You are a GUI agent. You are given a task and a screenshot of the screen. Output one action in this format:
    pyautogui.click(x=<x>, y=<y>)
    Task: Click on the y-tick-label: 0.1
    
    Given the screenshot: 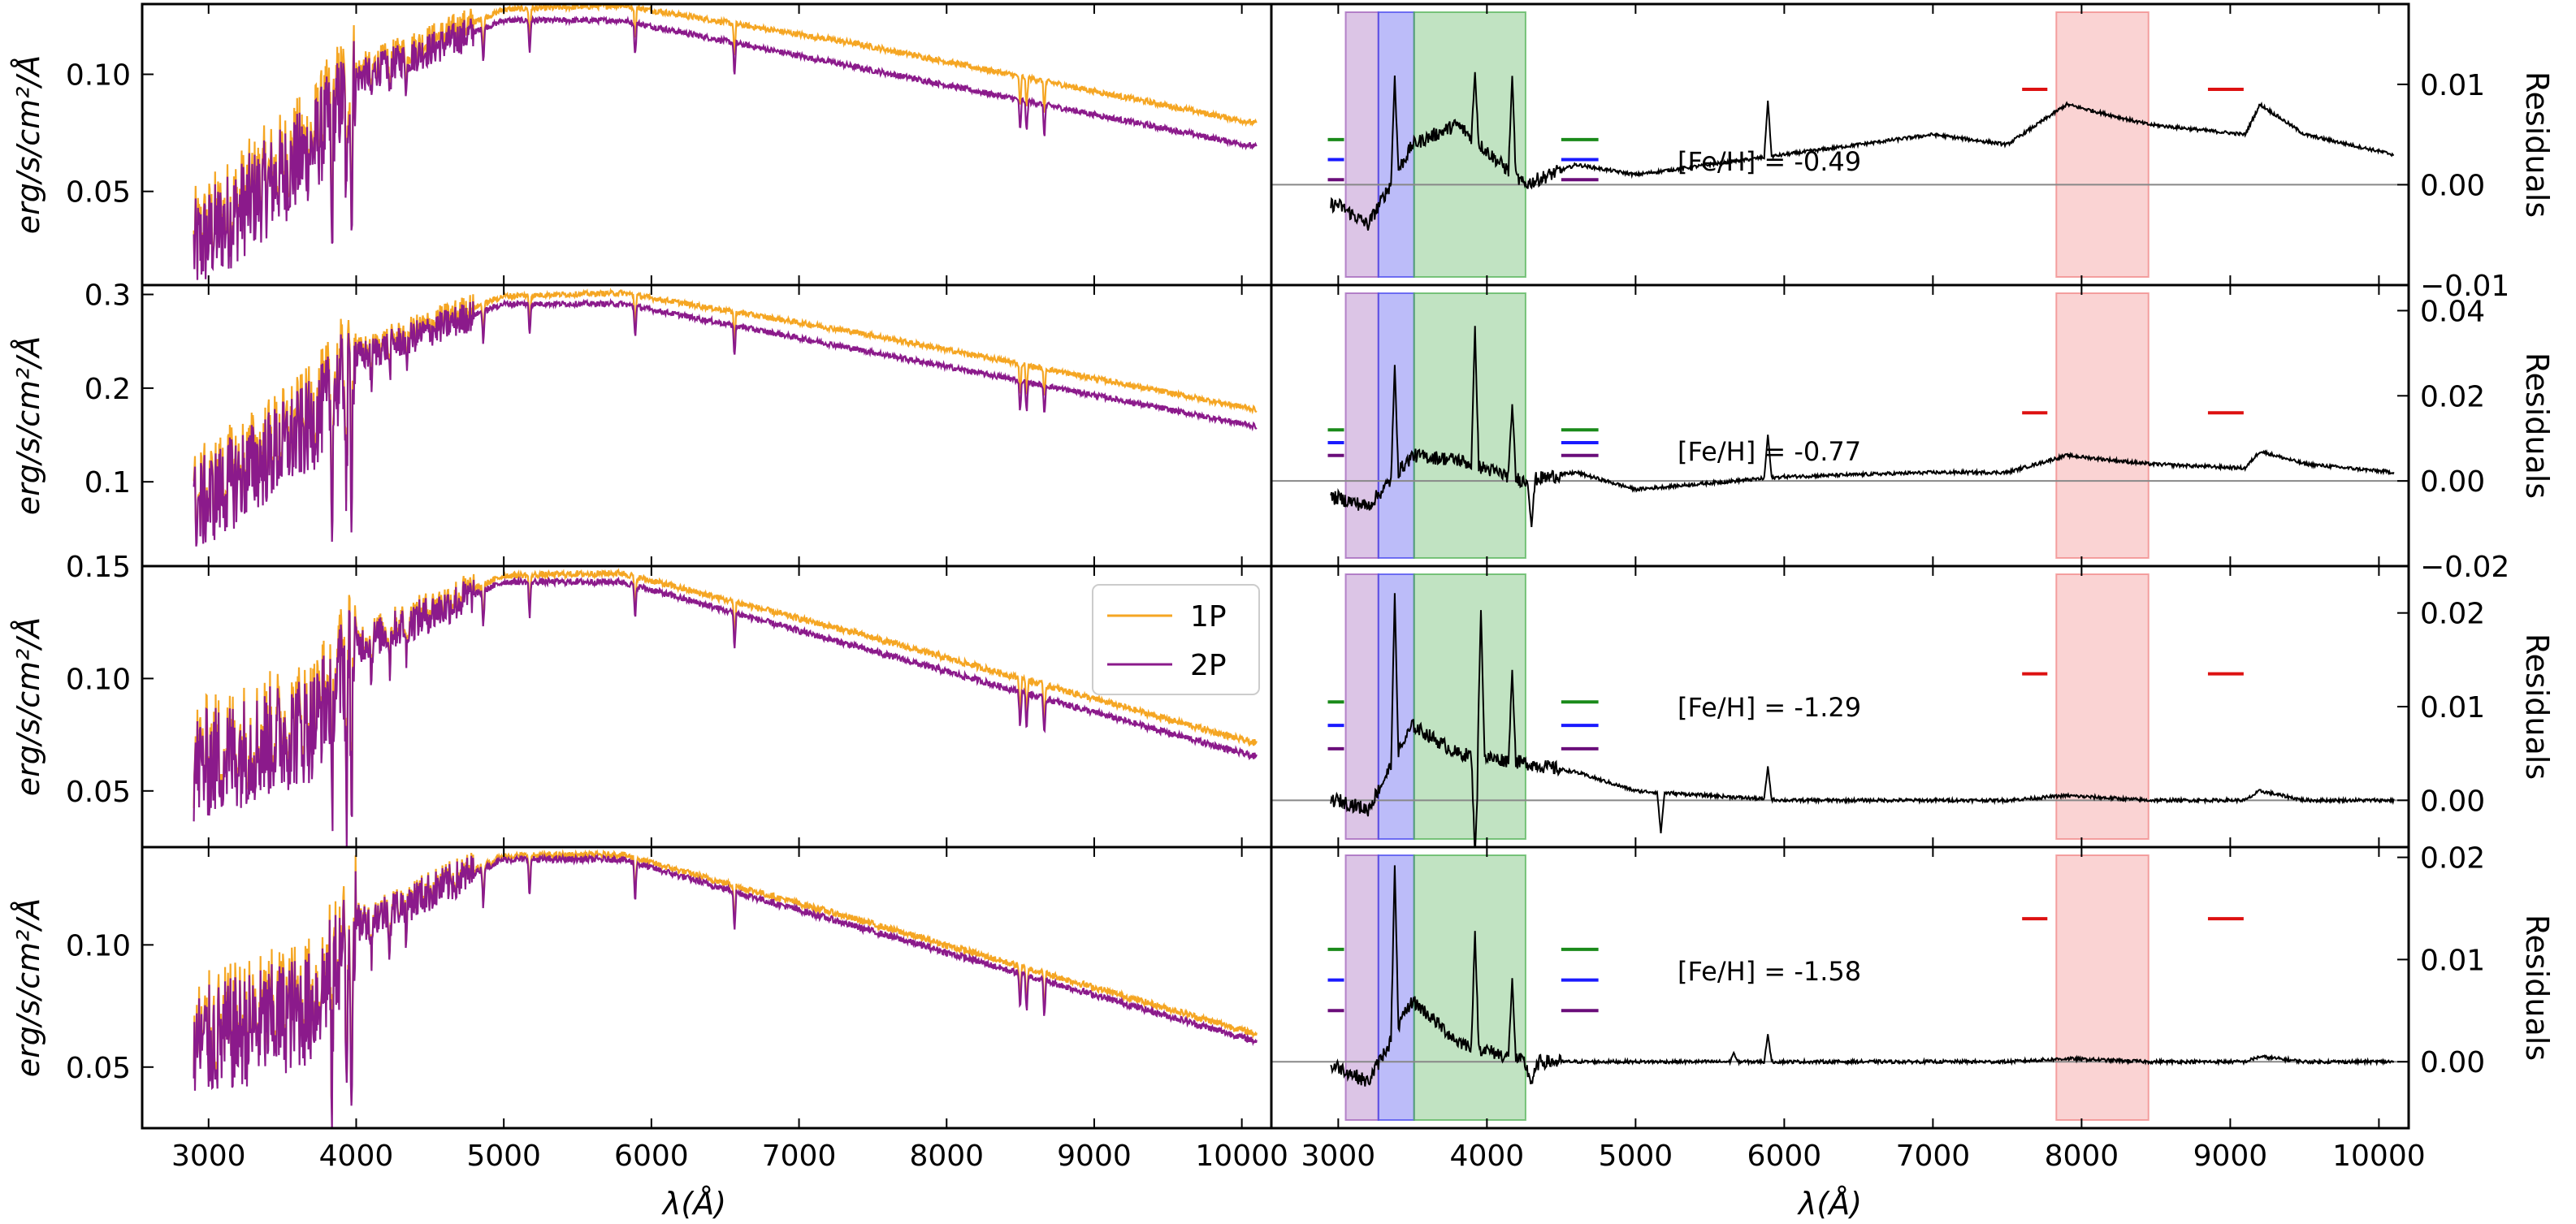 What is the action you would take?
    pyautogui.click(x=107, y=483)
    